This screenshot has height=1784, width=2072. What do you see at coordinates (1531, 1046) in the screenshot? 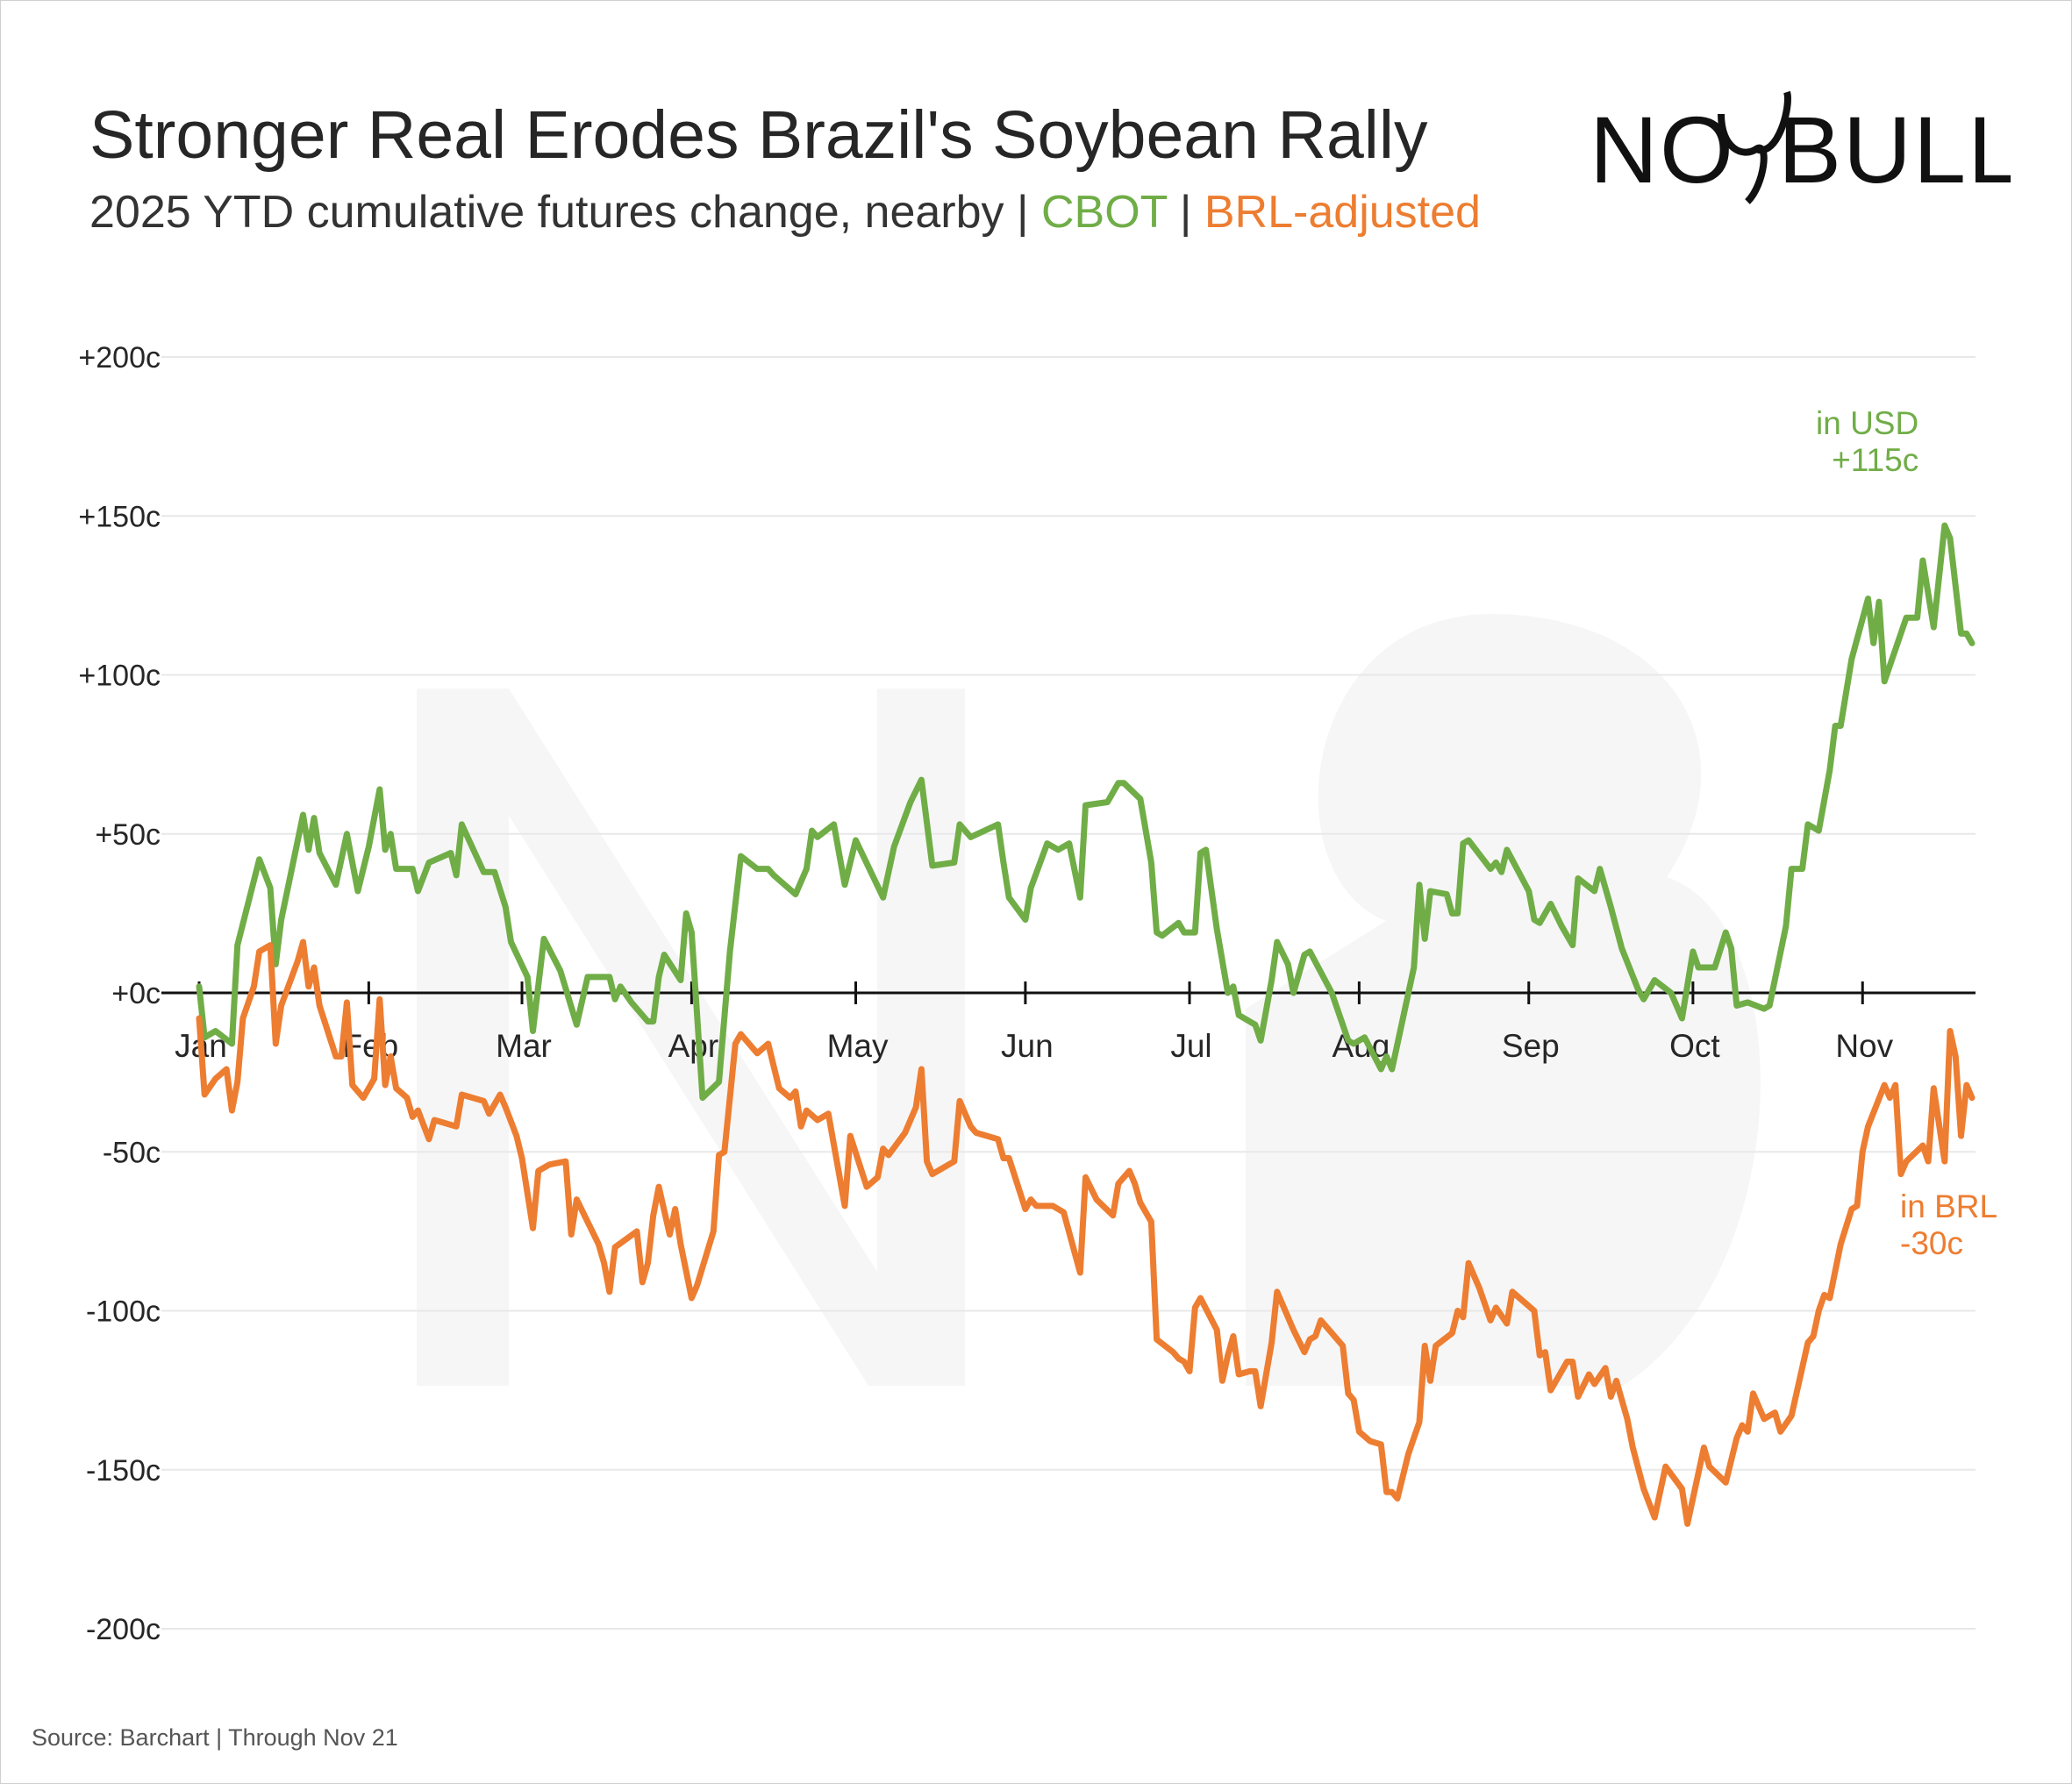
I see `x-tick-label: Sep` at bounding box center [1531, 1046].